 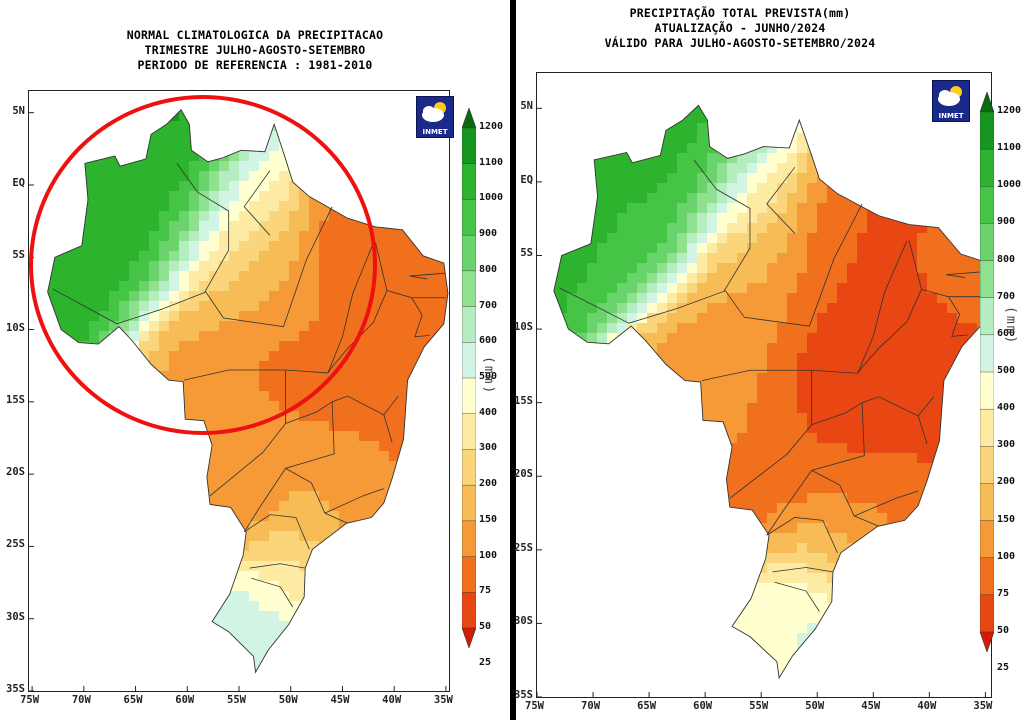 I want to click on lat-label-right: 10S, so click(x=523, y=327).